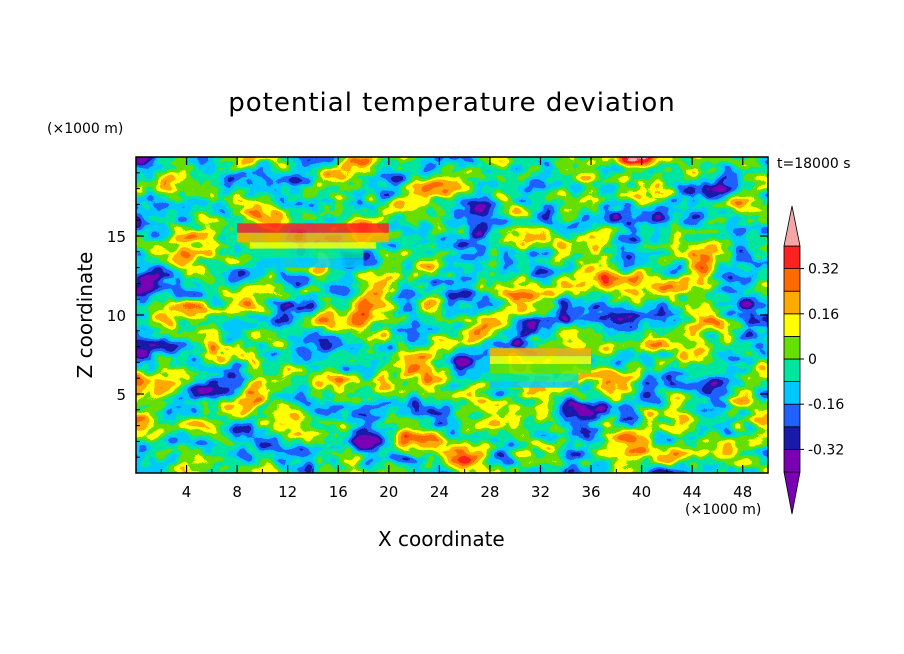 This screenshot has width=904, height=654. I want to click on x-tick-label: 8, so click(237, 492).